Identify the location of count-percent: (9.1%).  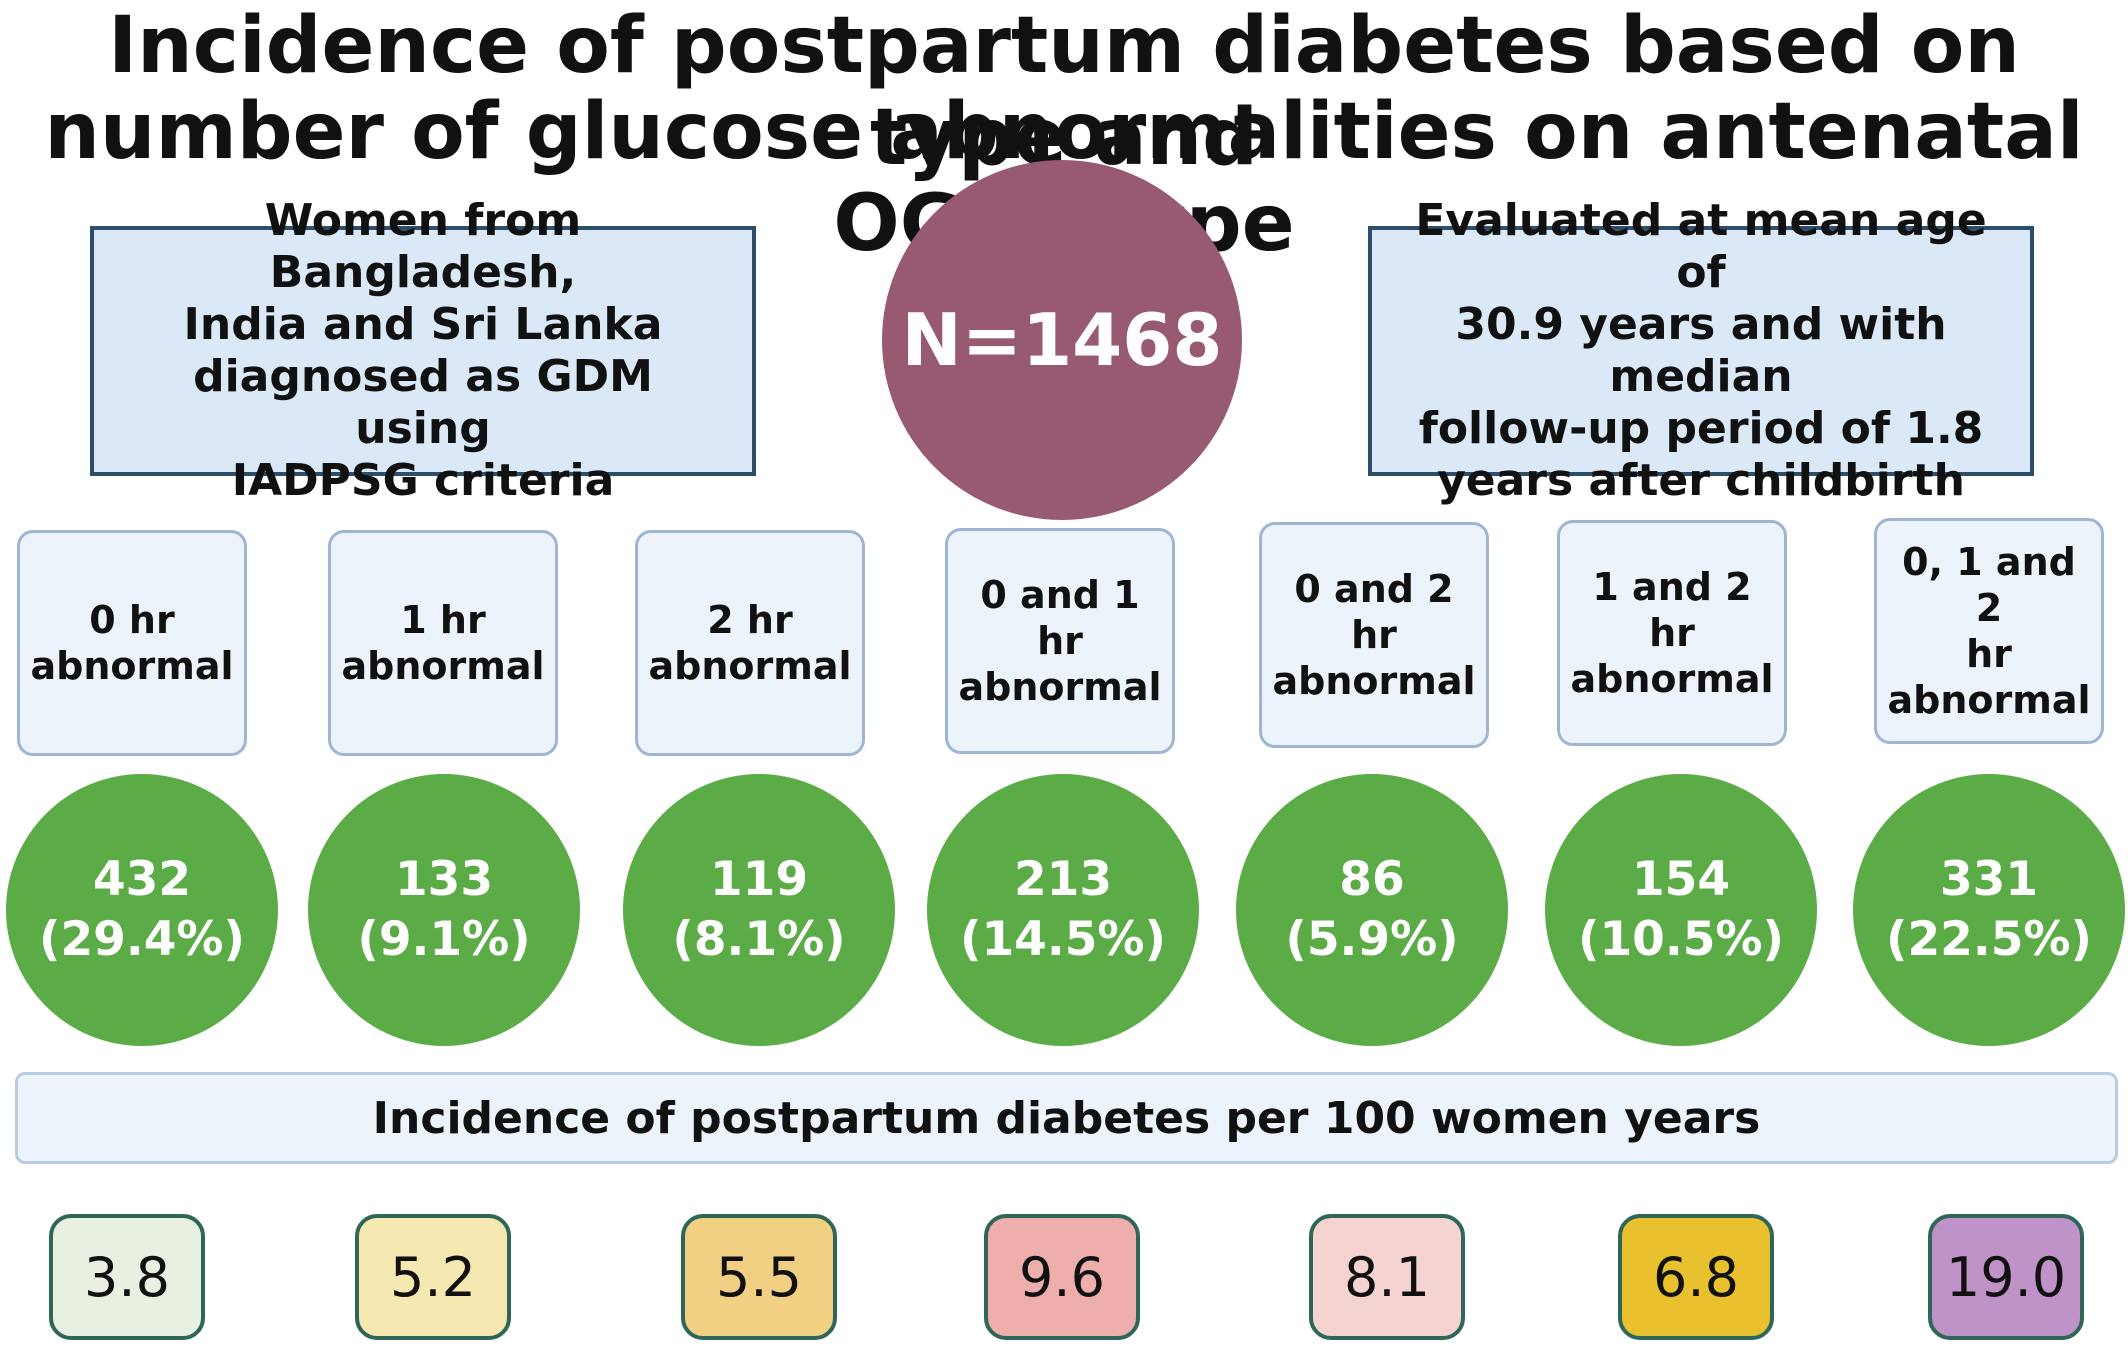
(444, 939).